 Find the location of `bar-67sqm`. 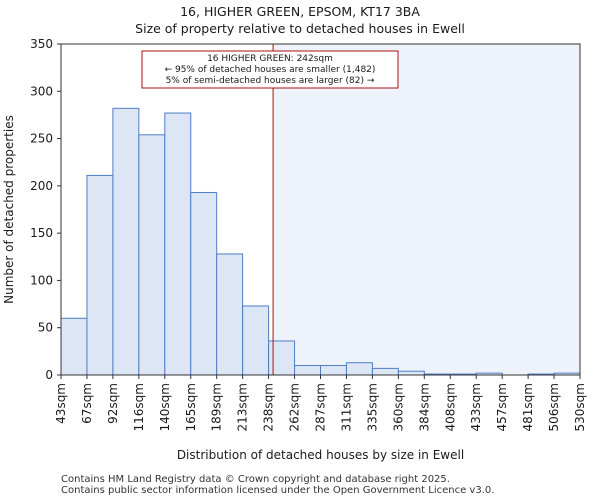

bar-67sqm is located at coordinates (100, 275).